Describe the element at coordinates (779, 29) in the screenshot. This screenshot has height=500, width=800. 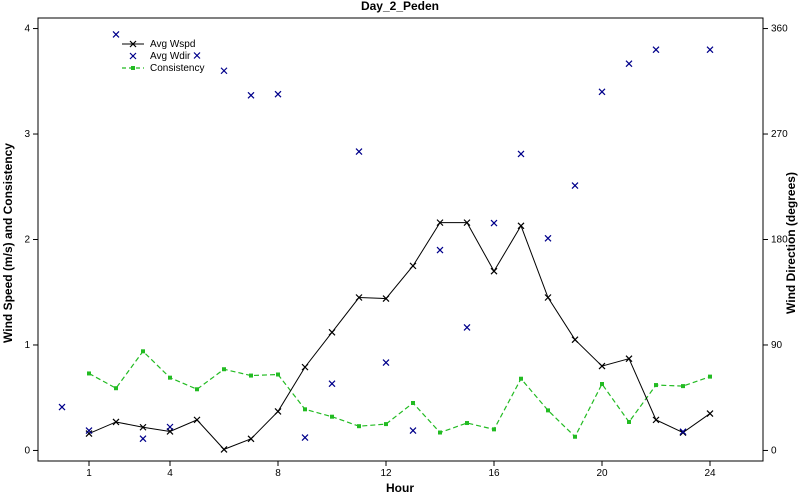
I see `y-tick-label-right: 360` at that location.